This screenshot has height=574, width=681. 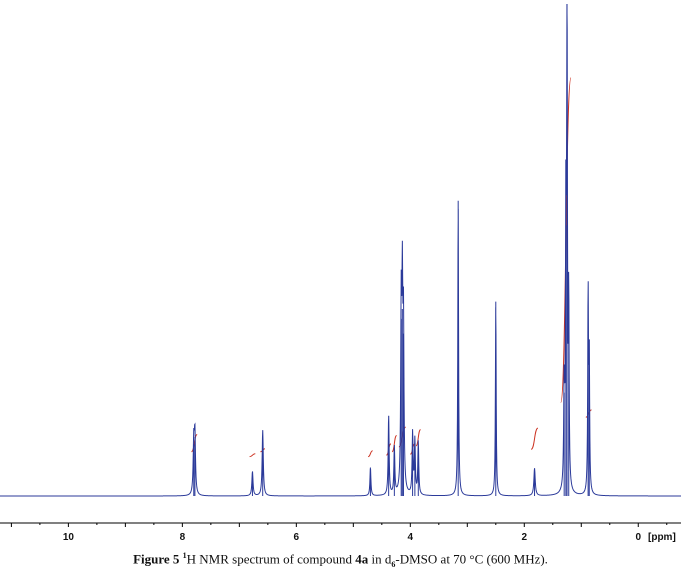 What do you see at coordinates (471, 559) in the screenshot?
I see `caption-text-3: -DMSO at 70 °C (600 MHz).` at bounding box center [471, 559].